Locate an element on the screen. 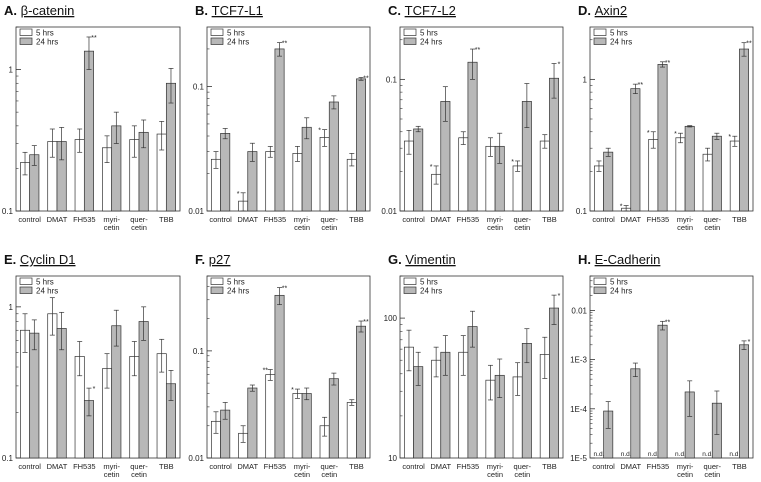 This screenshot has height=482, width=761. panel-letter: H. is located at coordinates (586, 259).